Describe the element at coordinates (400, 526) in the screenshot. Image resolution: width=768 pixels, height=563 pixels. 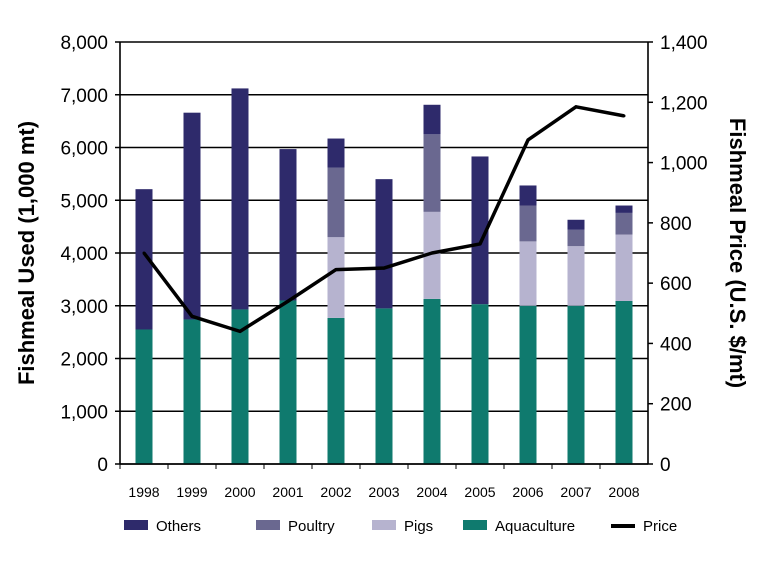
I see `legend: Others Poultry Pigs Aquaculture Price` at that location.